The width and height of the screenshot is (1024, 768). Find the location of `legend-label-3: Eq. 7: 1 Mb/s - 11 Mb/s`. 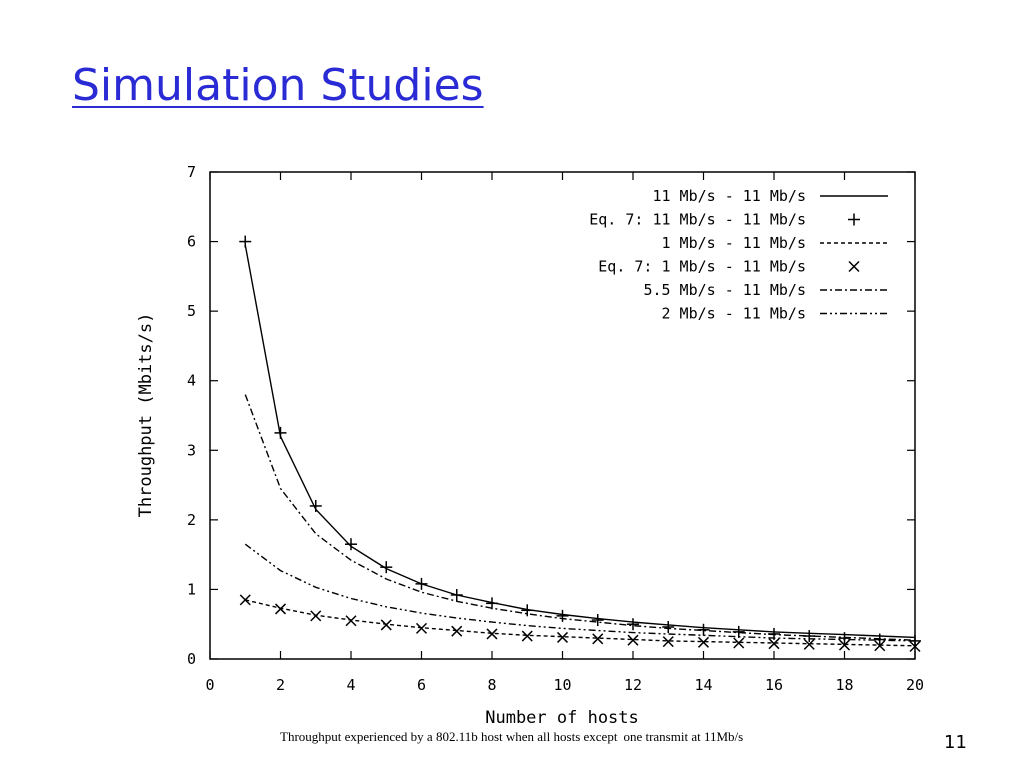

legend-label-3: Eq. 7: 1 Mb/s - 11 Mb/s is located at coordinates (702, 267).